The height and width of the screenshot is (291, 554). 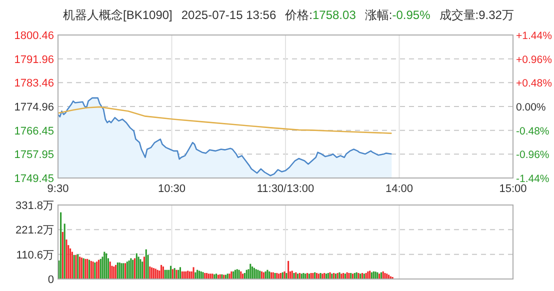 What do you see at coordinates (531, 108) in the screenshot?
I see `y2-tick-label: 0.00%` at bounding box center [531, 108].